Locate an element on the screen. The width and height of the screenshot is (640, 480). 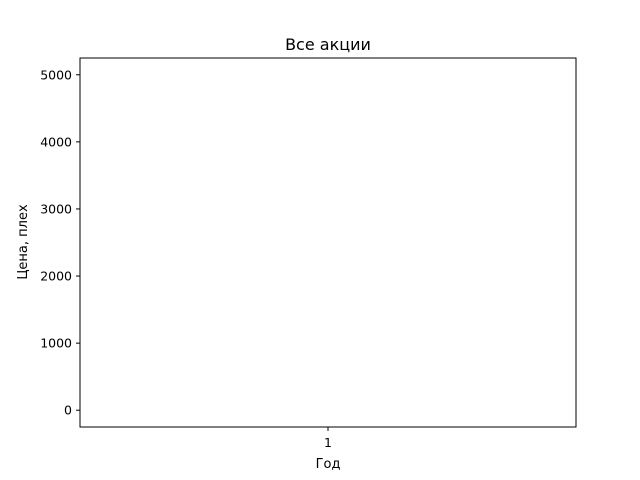
x-axis: 1 is located at coordinates (328, 438).